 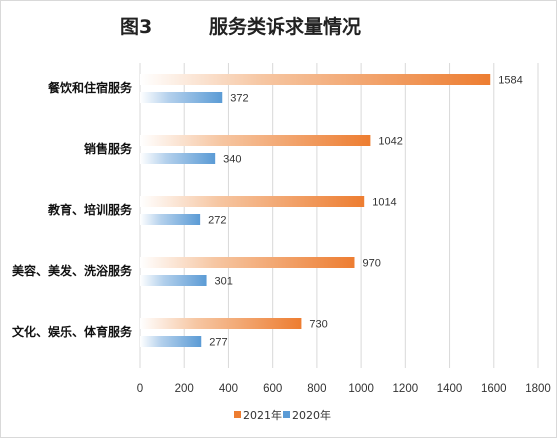 What do you see at coordinates (228, 389) in the screenshot?
I see `x-tick-label-2: 400` at bounding box center [228, 389].